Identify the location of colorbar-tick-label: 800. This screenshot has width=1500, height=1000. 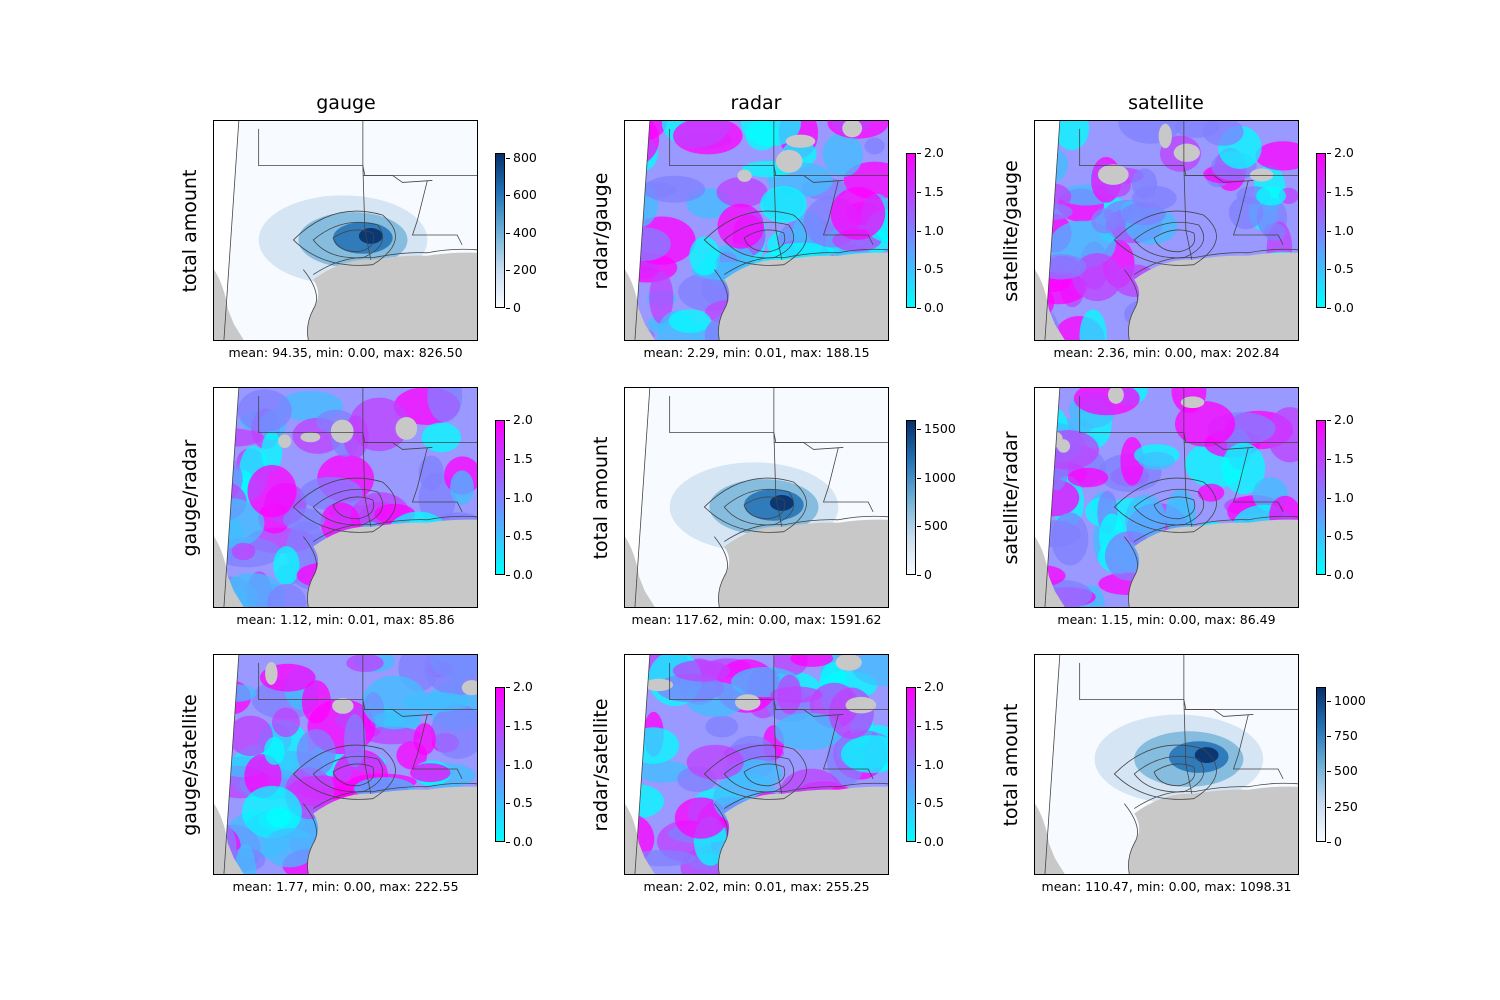
(521, 157).